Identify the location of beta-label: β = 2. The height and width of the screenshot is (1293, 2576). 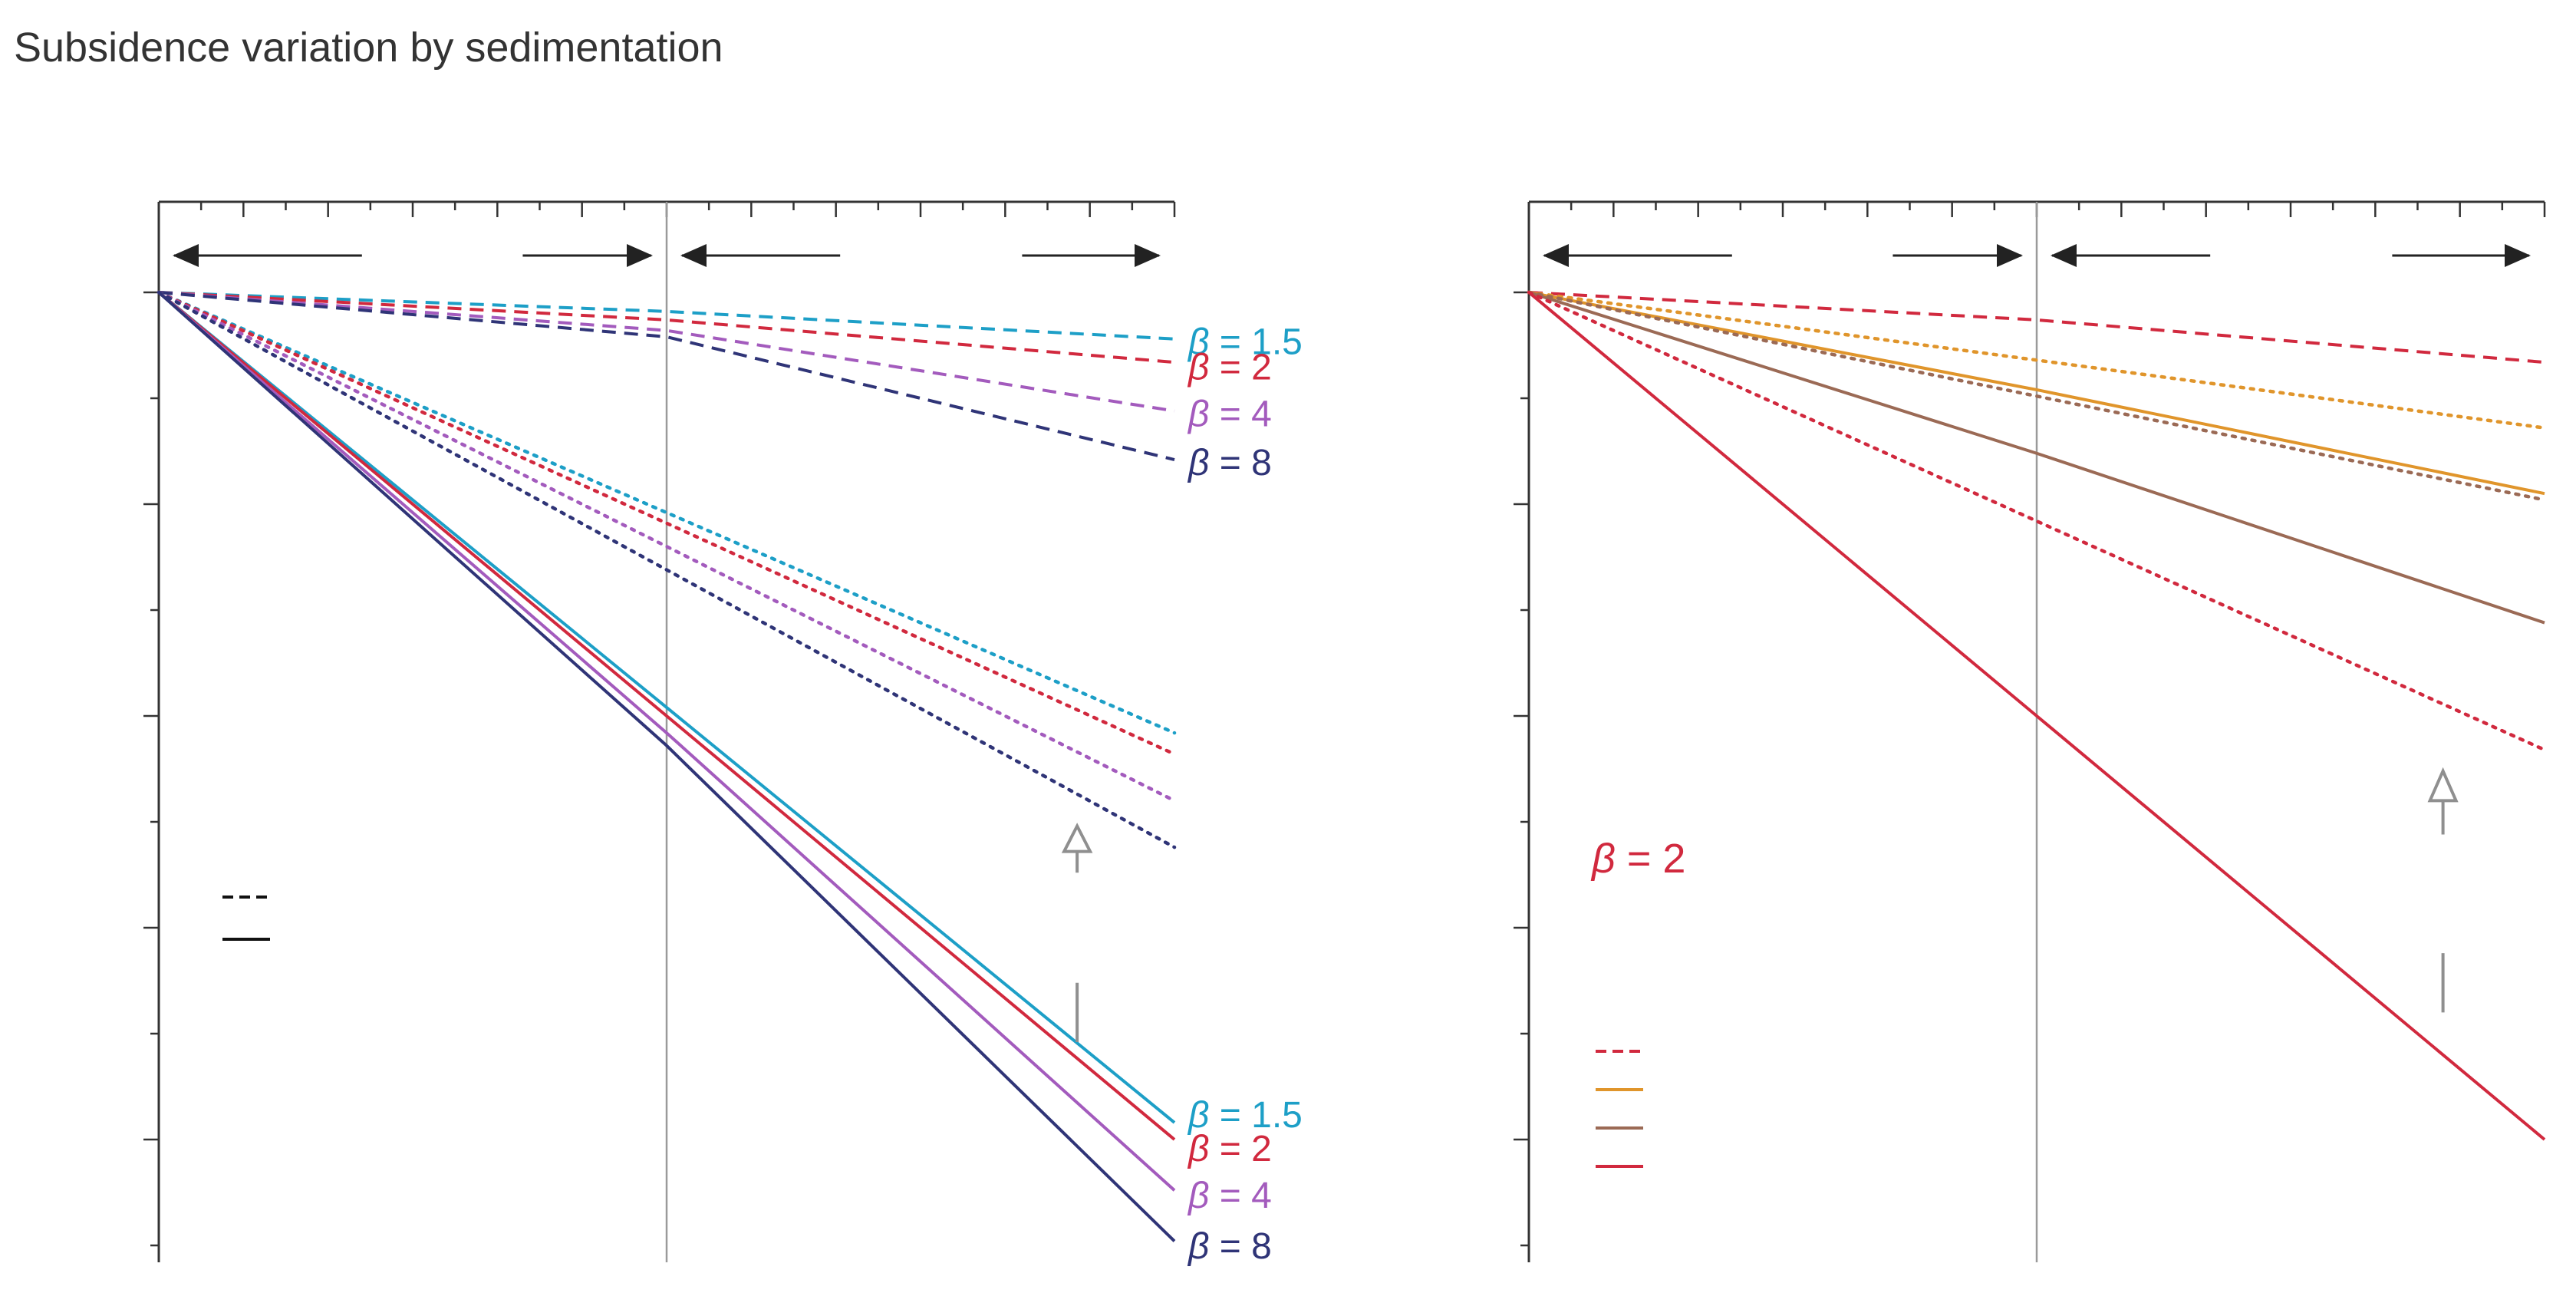
(1637, 859).